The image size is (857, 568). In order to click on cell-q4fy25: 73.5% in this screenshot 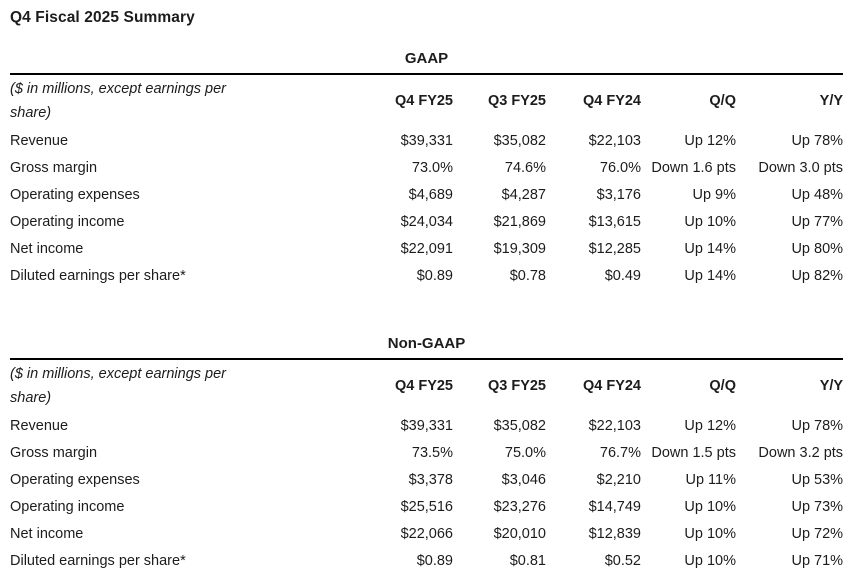, I will do `click(432, 452)`.